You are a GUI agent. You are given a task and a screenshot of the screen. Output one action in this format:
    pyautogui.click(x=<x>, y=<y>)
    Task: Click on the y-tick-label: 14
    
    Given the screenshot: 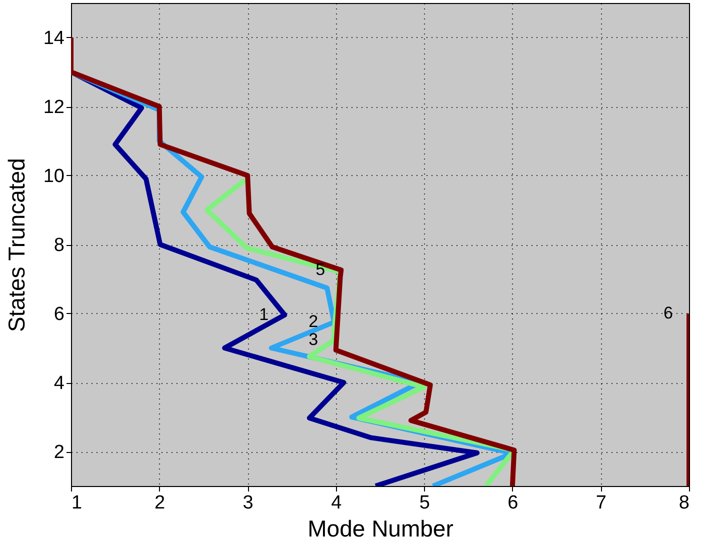 What is the action you would take?
    pyautogui.click(x=54, y=38)
    